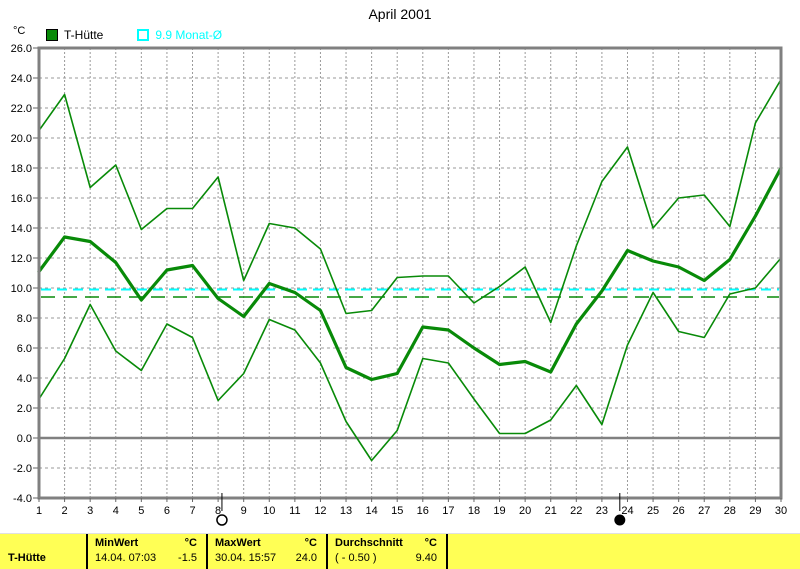  I want to click on svg-text: 28, so click(730, 511).